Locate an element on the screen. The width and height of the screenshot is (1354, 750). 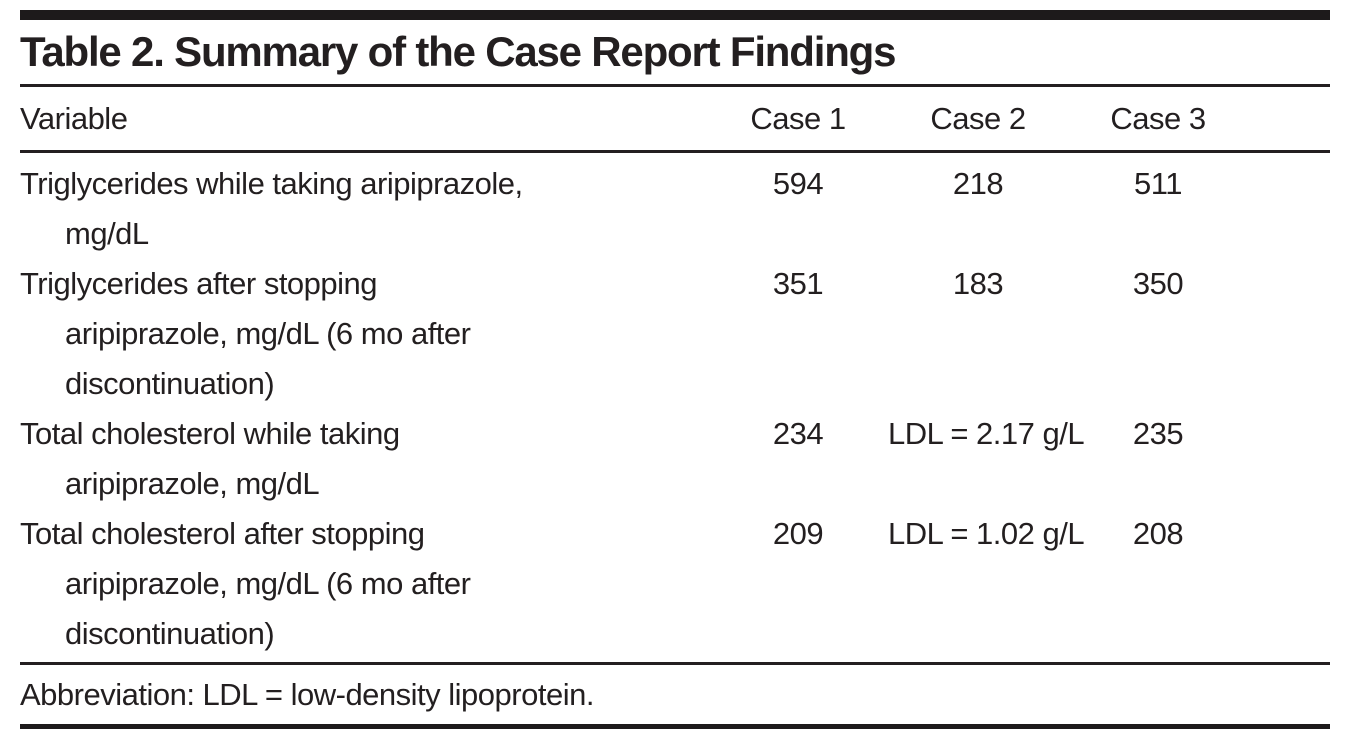
value-case-1: 209 is located at coordinates (798, 533).